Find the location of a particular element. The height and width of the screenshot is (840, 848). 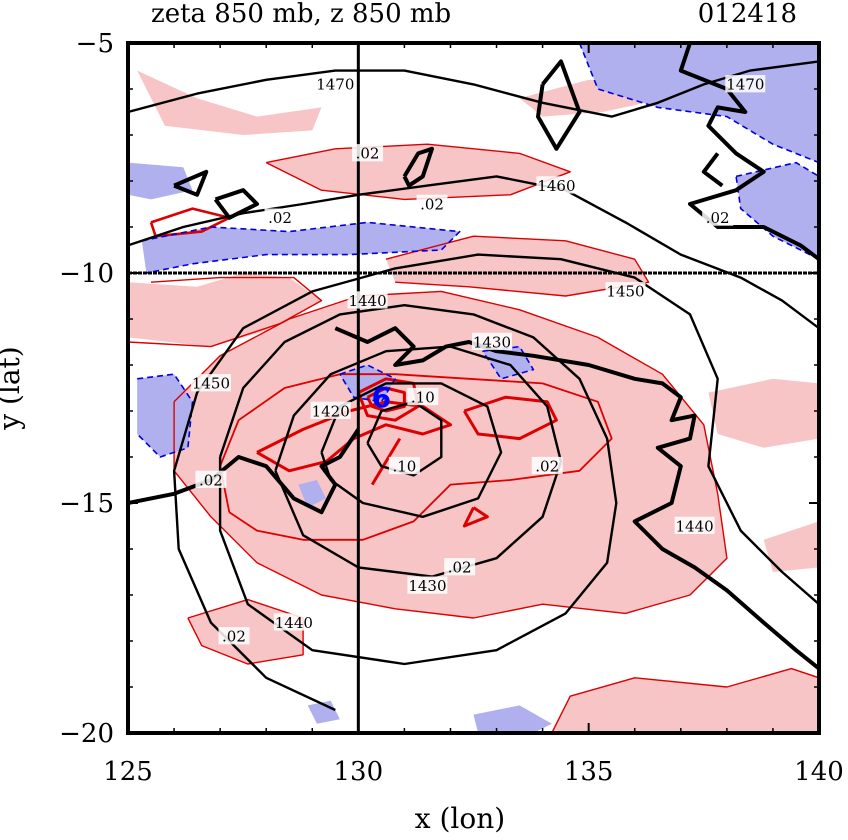

y-tick-label: −20 is located at coordinates (86, 734).